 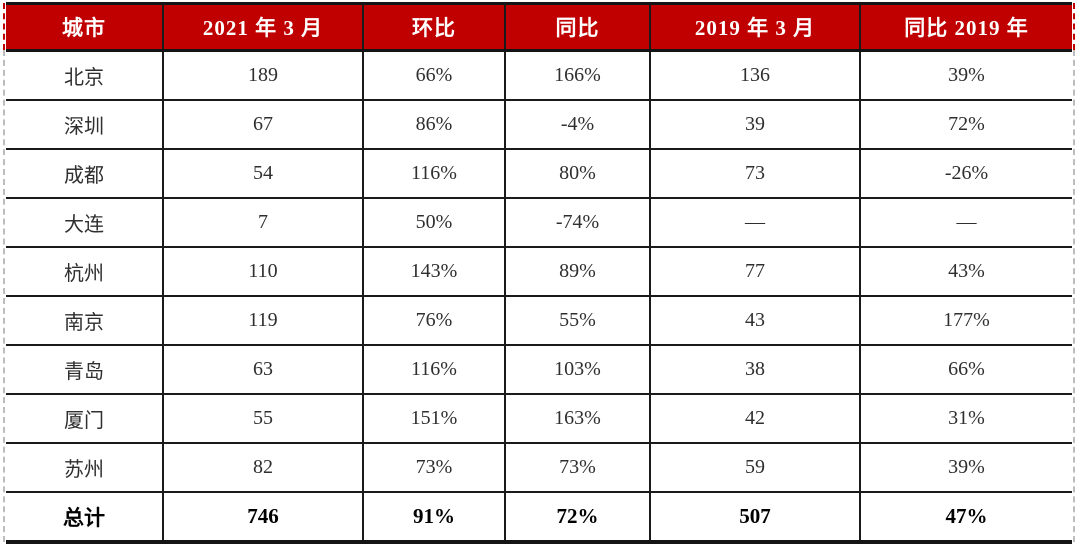 What do you see at coordinates (4, 26) in the screenshot?
I see `left-edge-dashed-line-header` at bounding box center [4, 26].